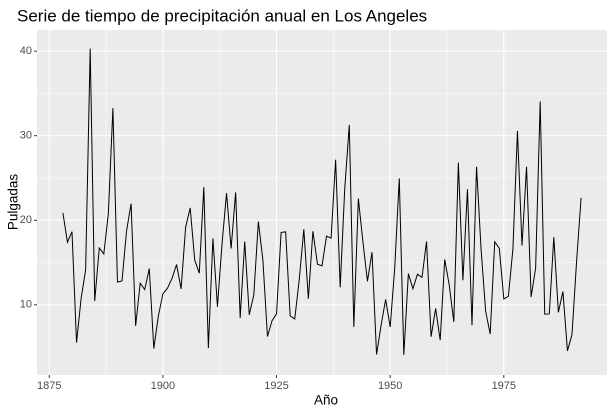 The height and width of the screenshot is (415, 616). What do you see at coordinates (276, 386) in the screenshot?
I see `x-tick-label: 1925` at bounding box center [276, 386].